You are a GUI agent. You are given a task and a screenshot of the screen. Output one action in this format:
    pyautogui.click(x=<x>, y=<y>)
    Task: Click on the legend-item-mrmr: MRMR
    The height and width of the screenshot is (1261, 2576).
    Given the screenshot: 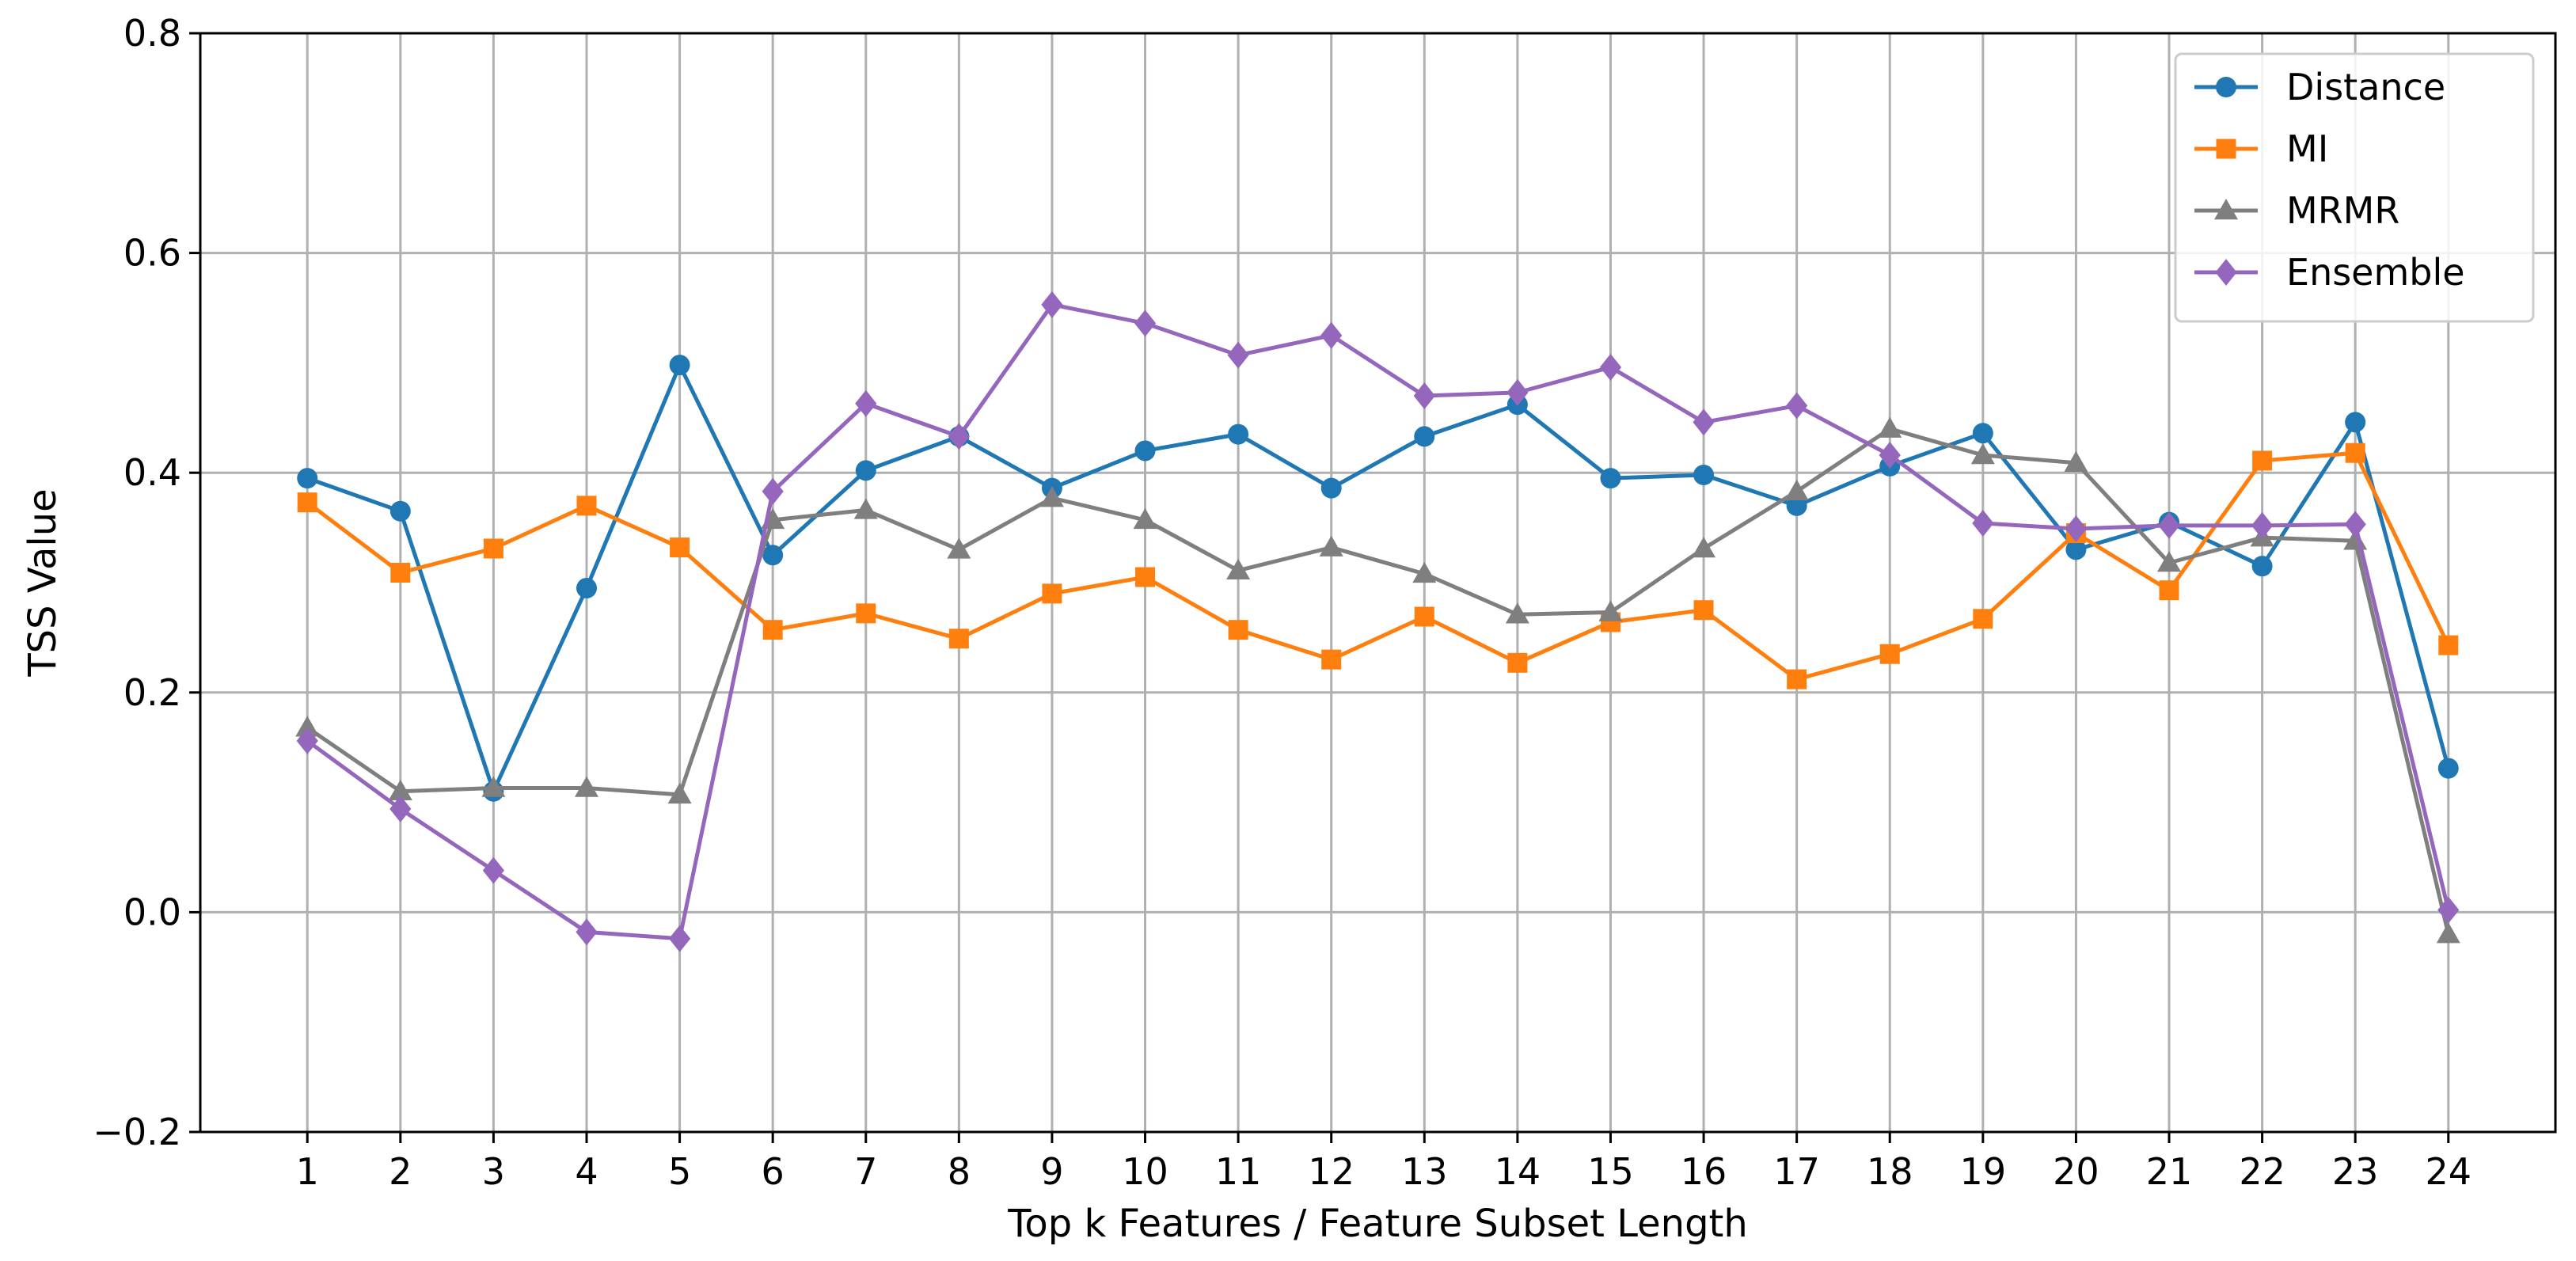 What is the action you would take?
    pyautogui.click(x=2297, y=210)
    